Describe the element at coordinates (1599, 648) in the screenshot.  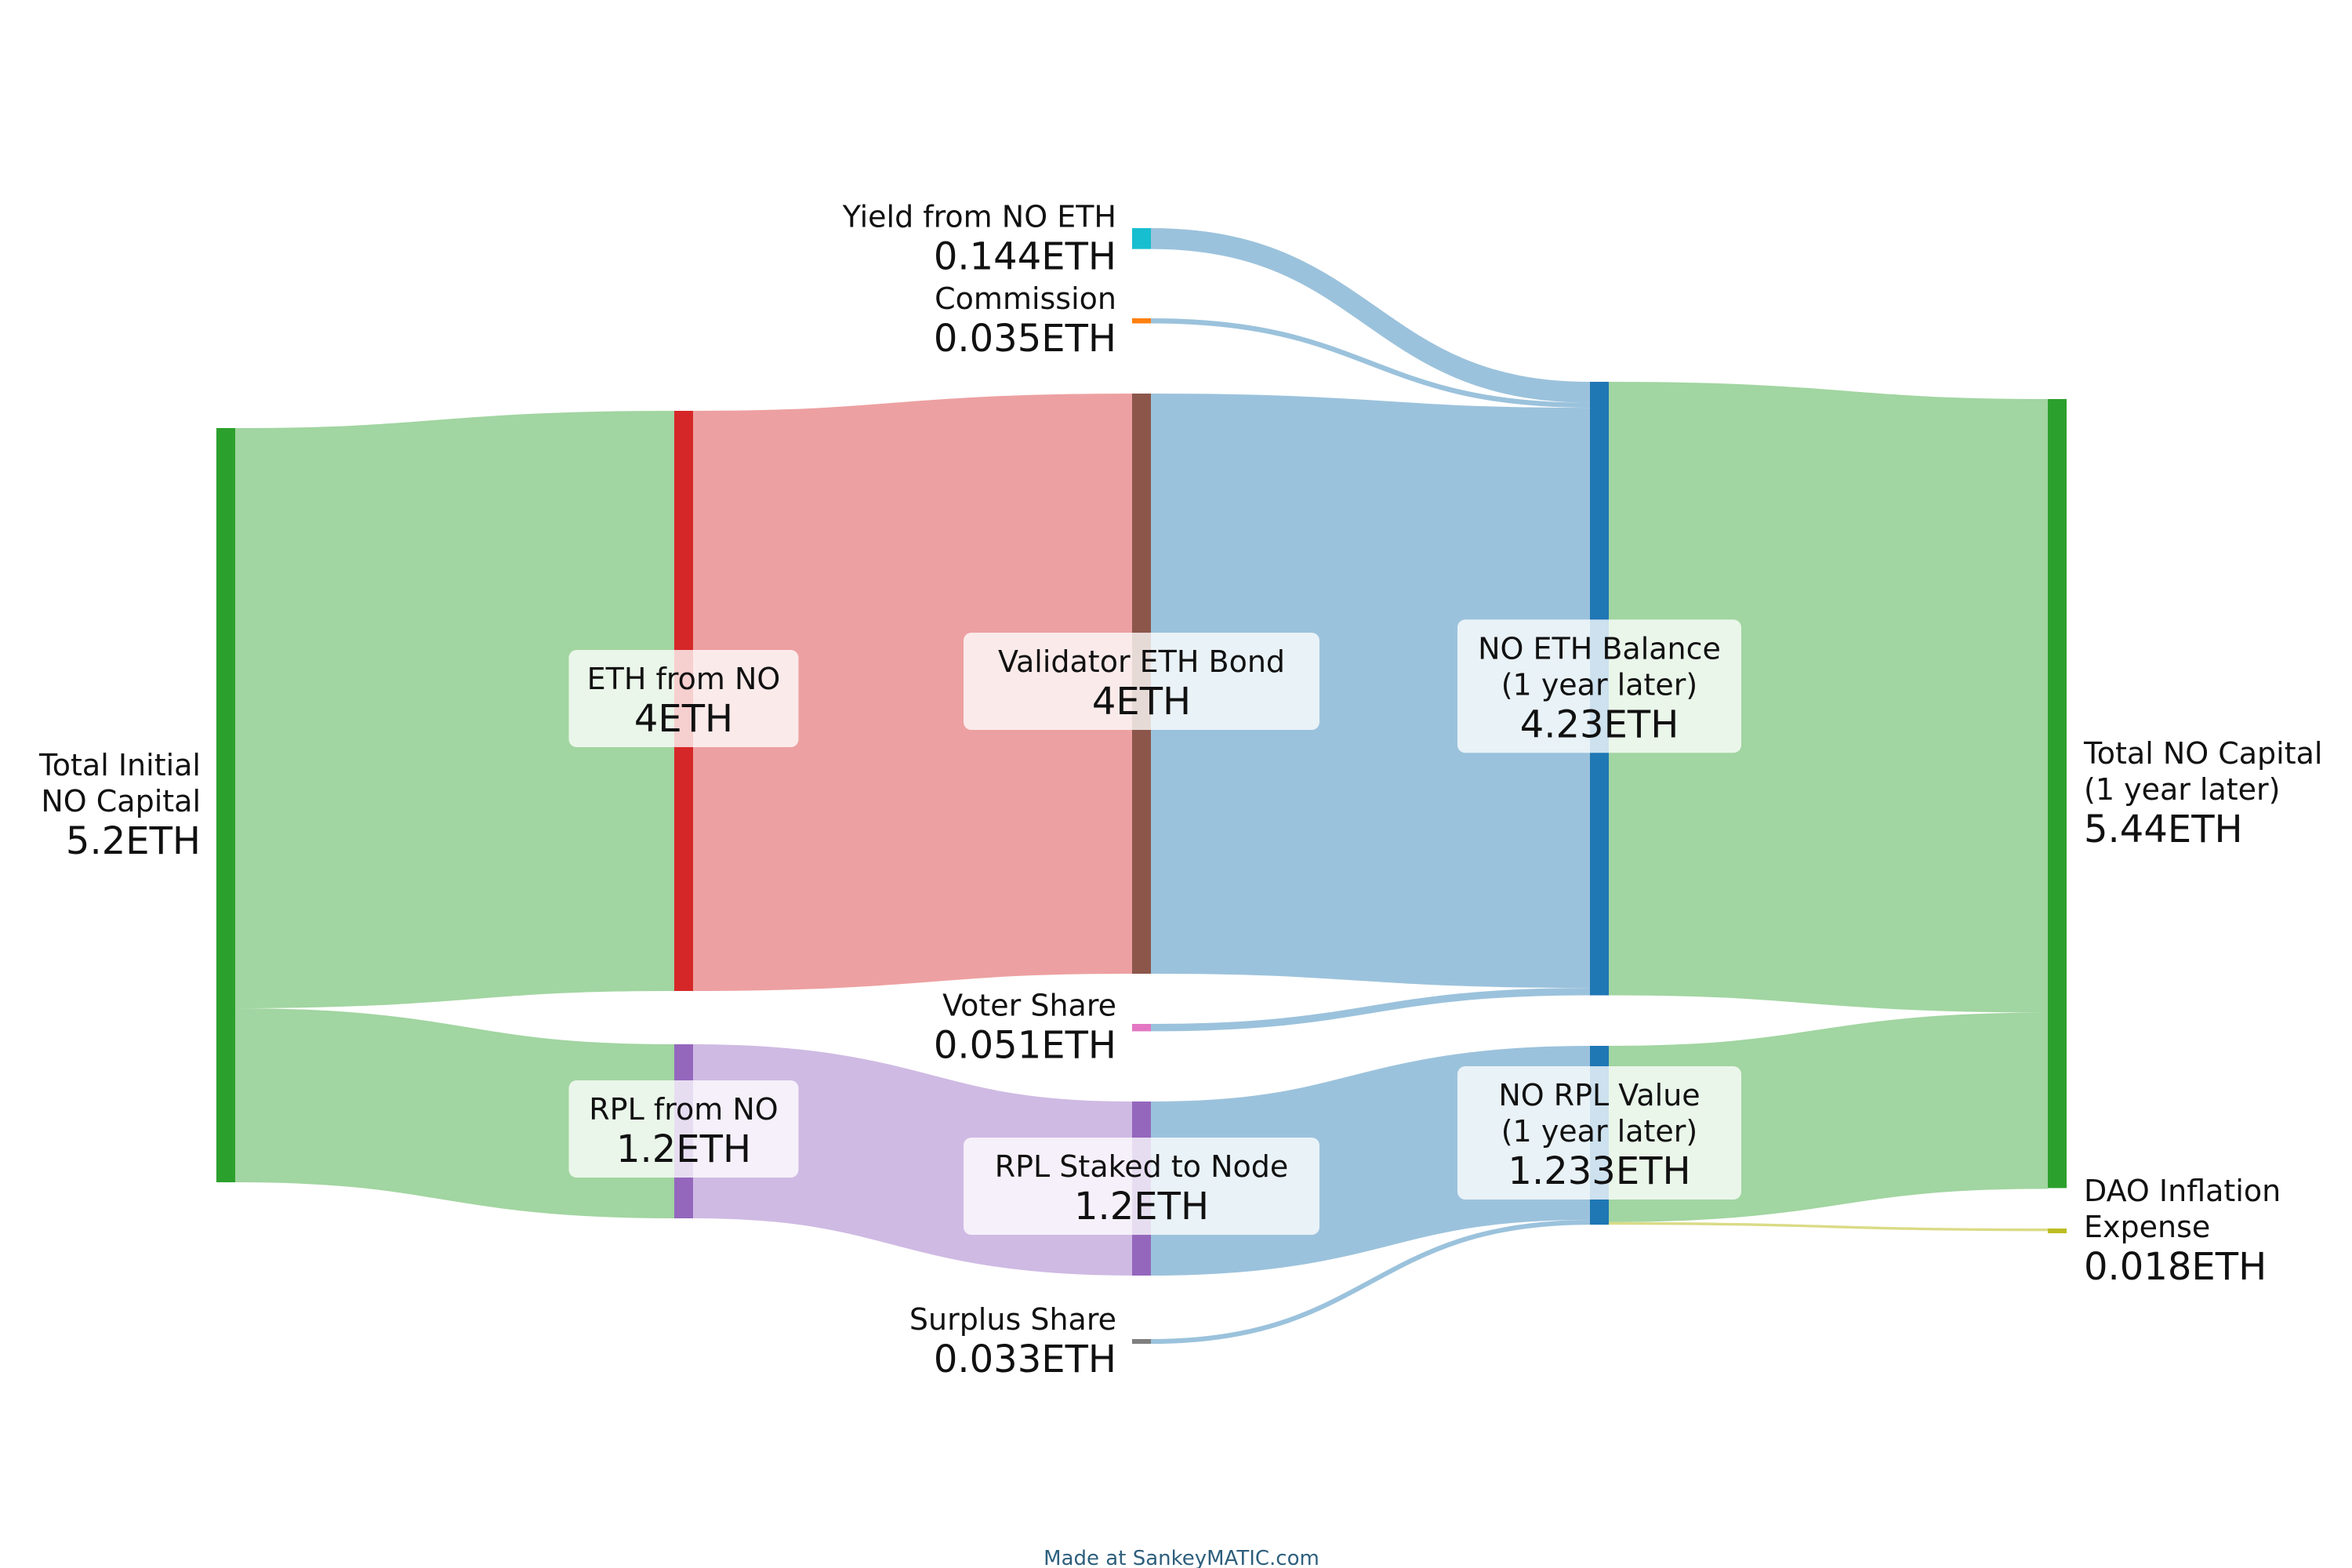
I see `node-name-line: NO ETH Balance` at that location.